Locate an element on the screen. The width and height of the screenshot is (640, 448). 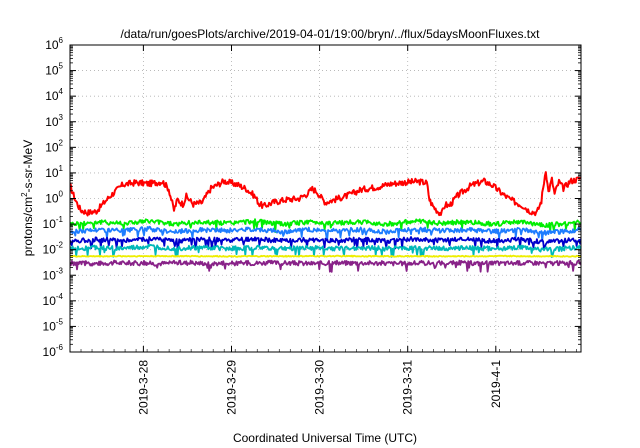
y-tick-label: 10² is located at coordinates (54, 146).